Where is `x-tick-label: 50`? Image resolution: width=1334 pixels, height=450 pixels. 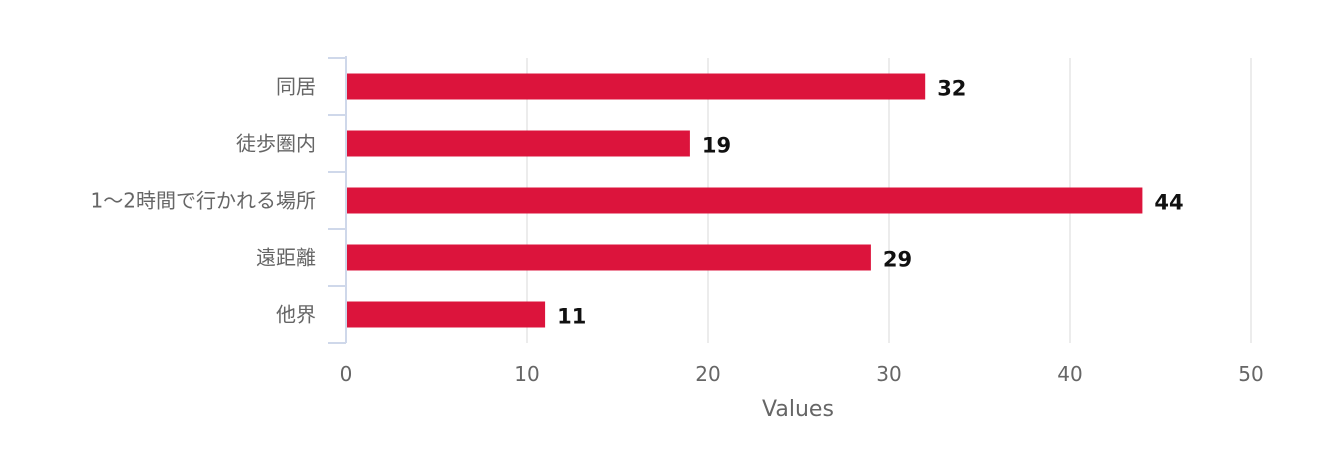
x-tick-label: 50 is located at coordinates (1250, 374).